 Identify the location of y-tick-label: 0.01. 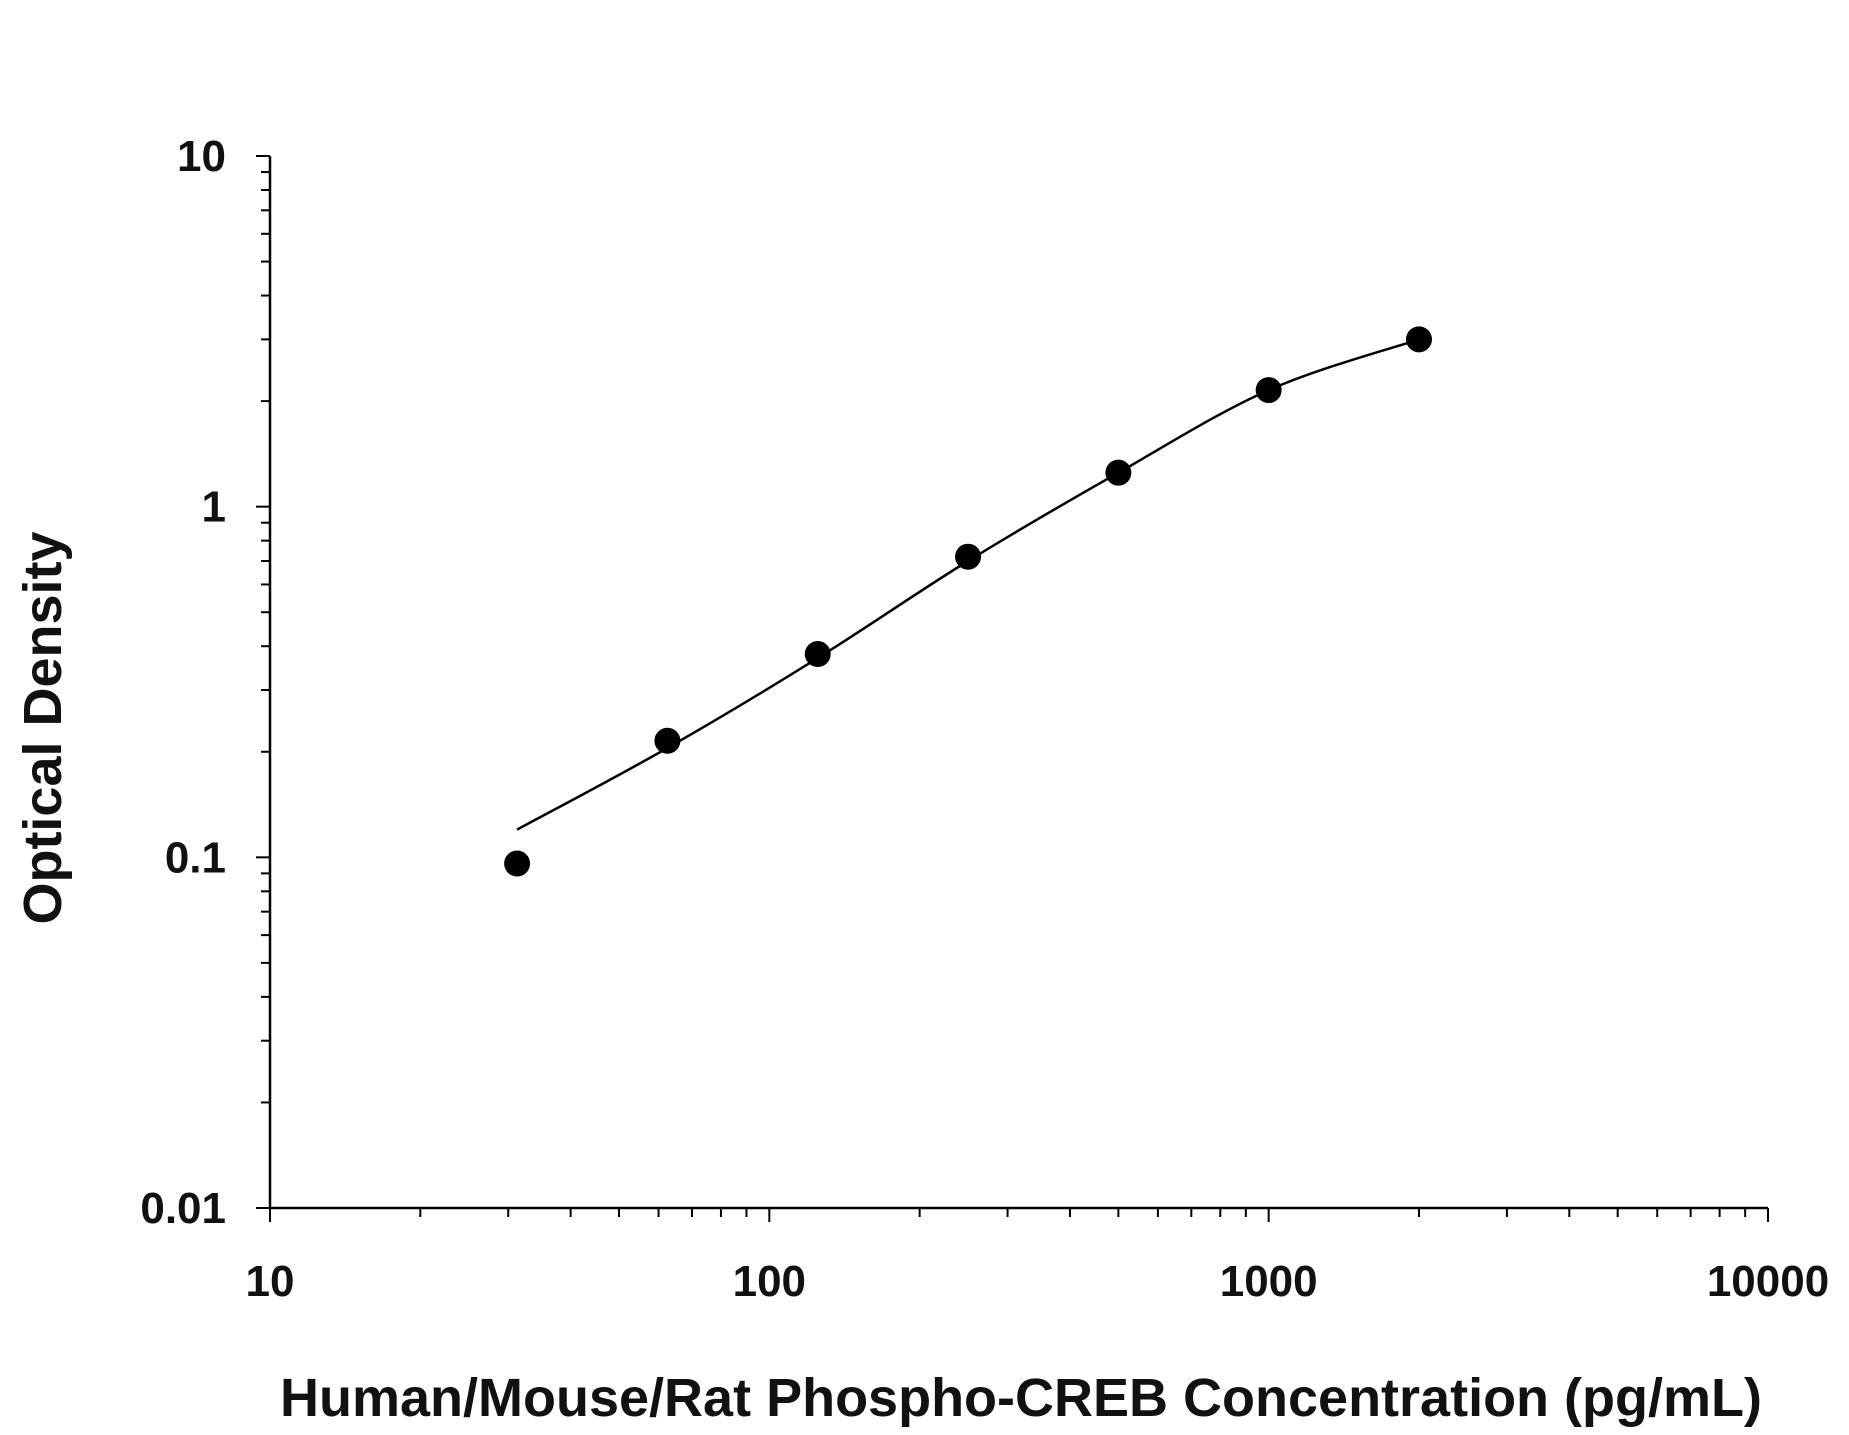
(183, 1208).